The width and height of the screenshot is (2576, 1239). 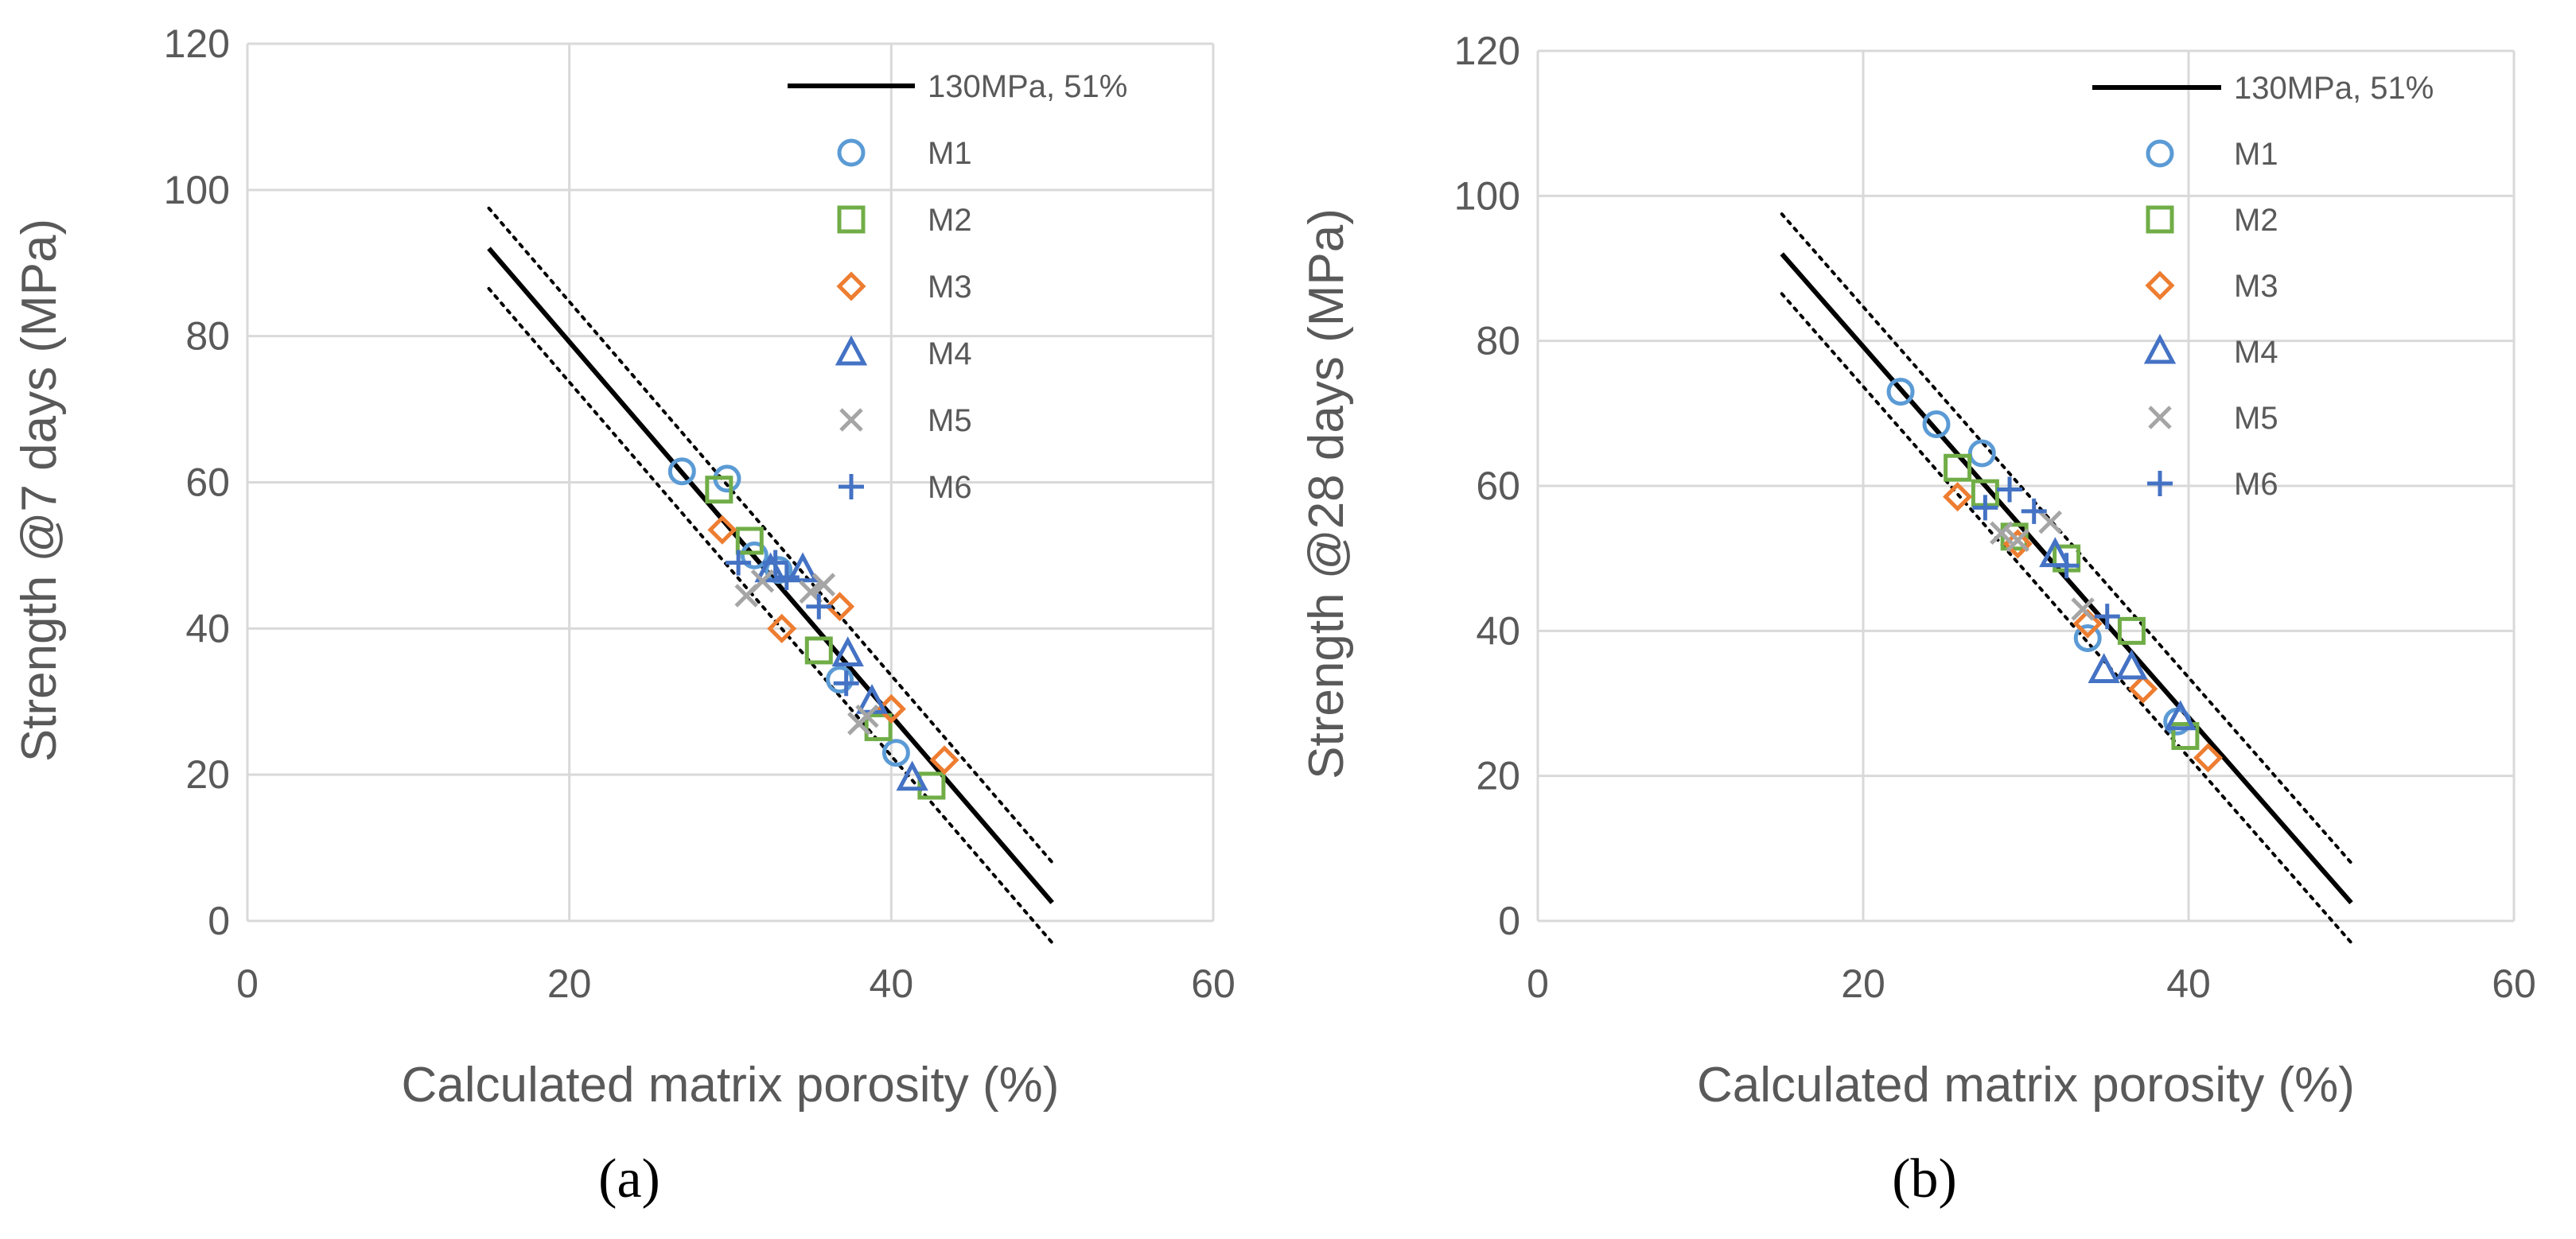 What do you see at coordinates (2026, 1085) in the screenshot?
I see `x-axis-label: Calculated matrix porosity (%)` at bounding box center [2026, 1085].